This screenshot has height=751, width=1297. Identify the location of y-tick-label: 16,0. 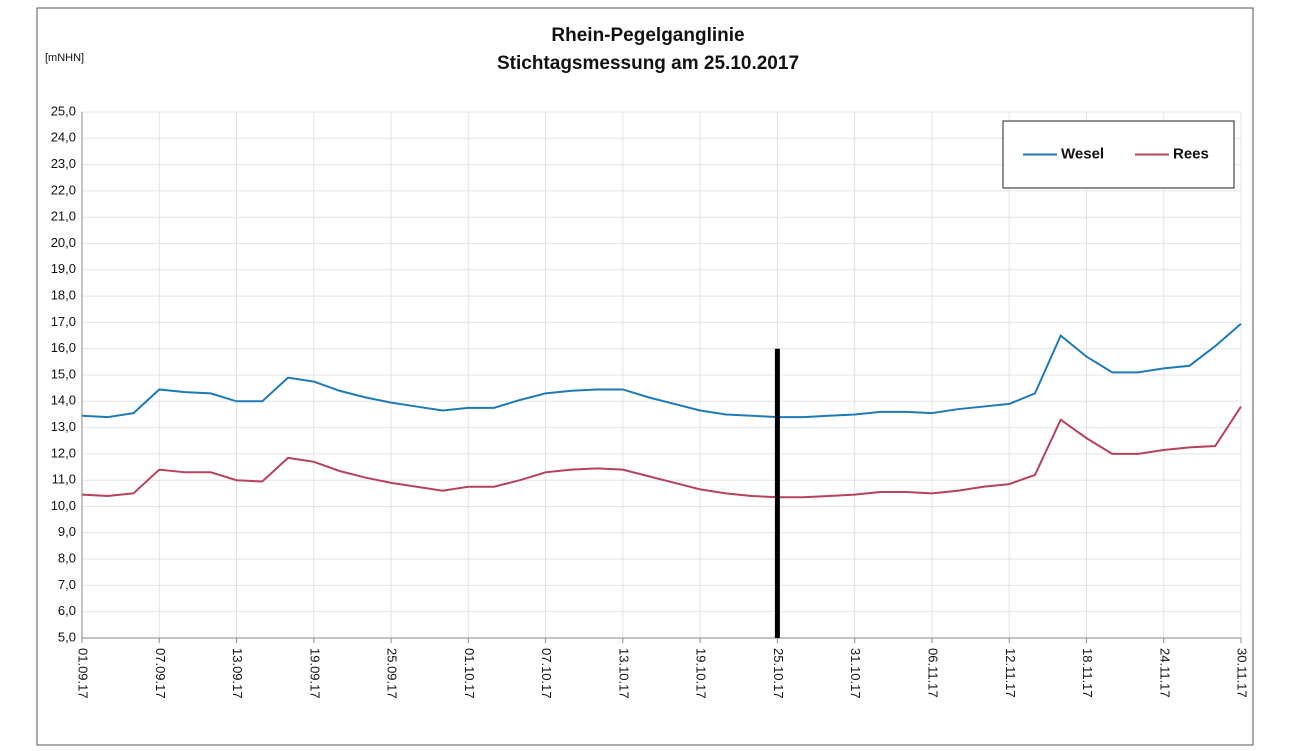
(63, 347).